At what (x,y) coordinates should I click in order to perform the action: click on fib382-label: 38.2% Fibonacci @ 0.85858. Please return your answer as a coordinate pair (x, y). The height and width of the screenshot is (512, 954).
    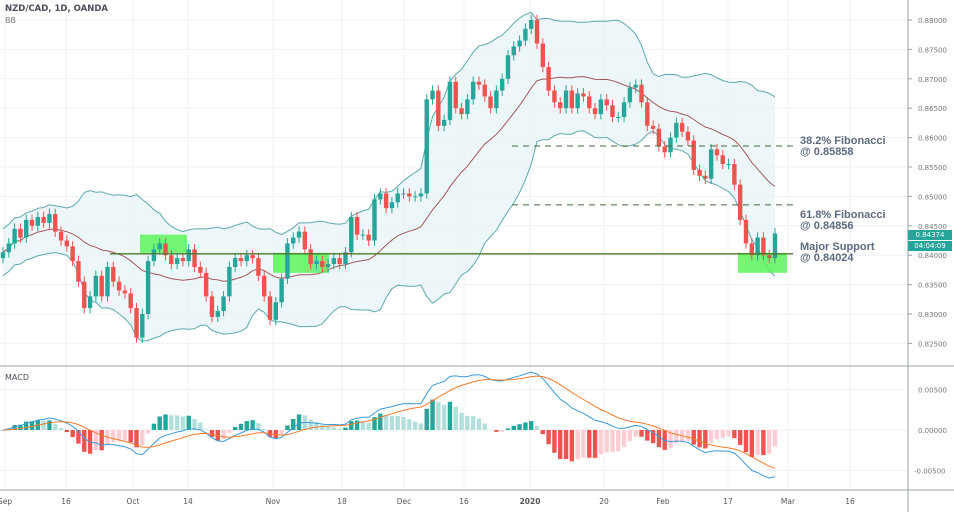
    Looking at the image, I should click on (843, 147).